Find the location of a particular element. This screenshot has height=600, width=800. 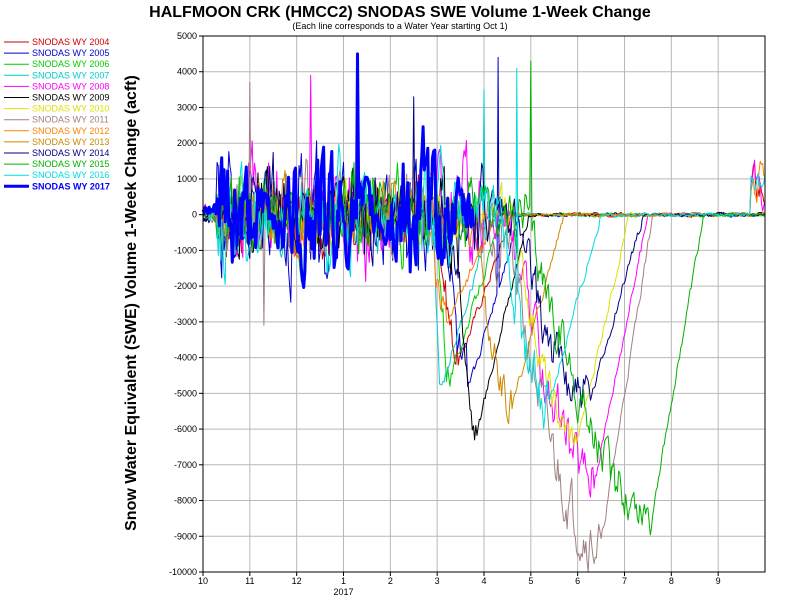

legend-label: SNODAS WY 2017 is located at coordinates (71, 186).